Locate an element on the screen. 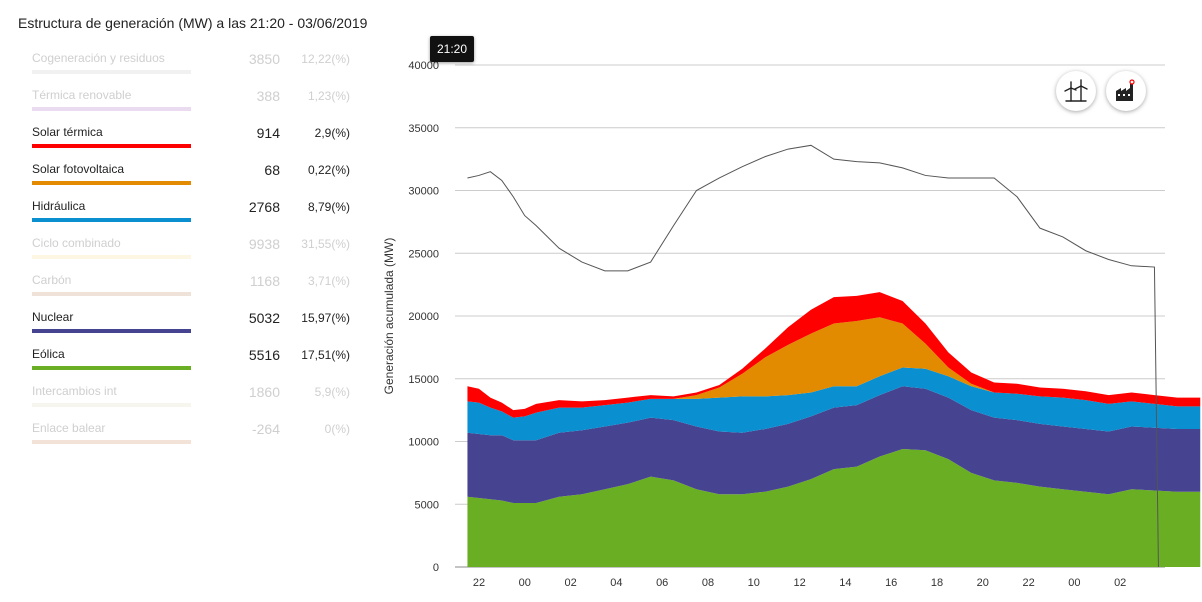 The image size is (1202, 602). area-nuclear is located at coordinates (834, 444).